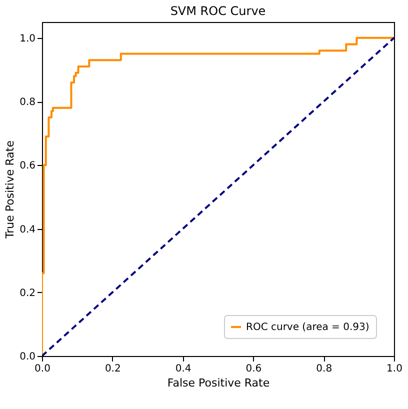 Image resolution: width=408 pixels, height=409 pixels. Describe the element at coordinates (42, 369) in the screenshot. I see `x-tick-label: 0.0` at that location.